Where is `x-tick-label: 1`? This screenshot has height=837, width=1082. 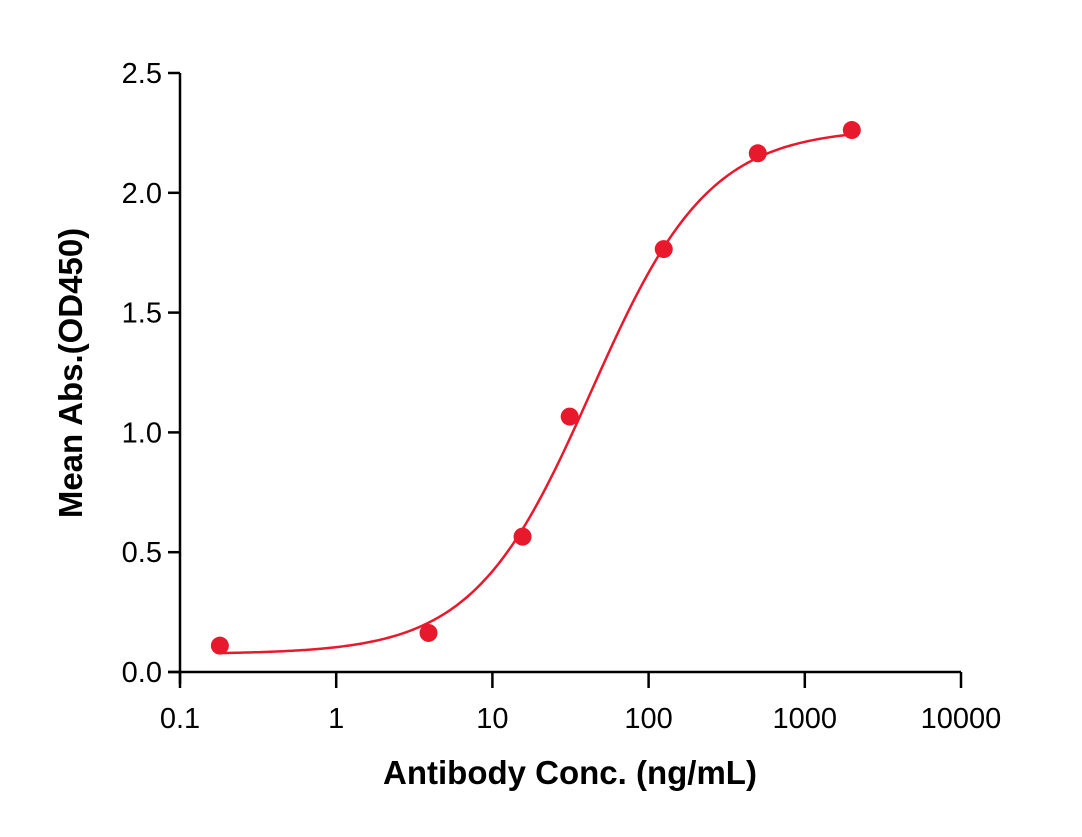 x-tick-label: 1 is located at coordinates (336, 719).